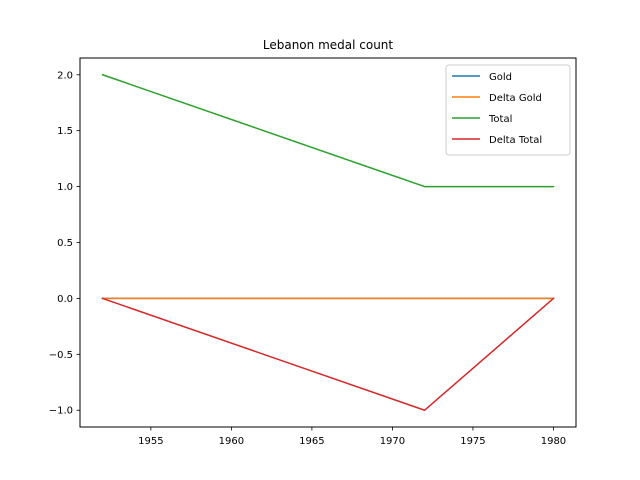 This screenshot has width=640, height=480. Describe the element at coordinates (515, 140) in the screenshot. I see `legend-label-4: Delta Total` at that location.